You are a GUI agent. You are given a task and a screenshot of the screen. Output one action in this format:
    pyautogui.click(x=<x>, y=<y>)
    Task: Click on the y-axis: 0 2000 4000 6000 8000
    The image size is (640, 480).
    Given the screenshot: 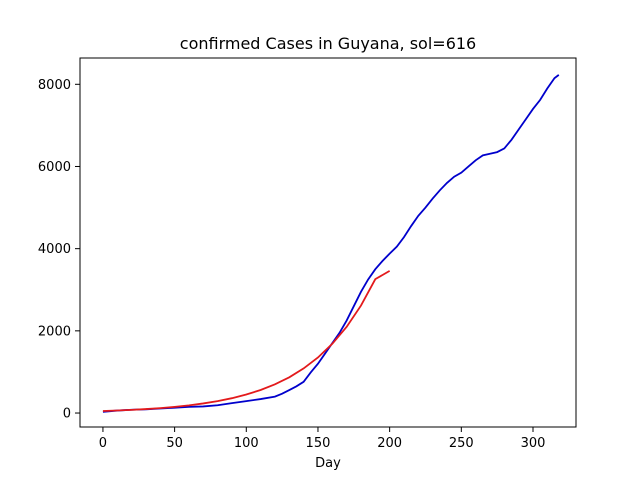 What is the action you would take?
    pyautogui.click(x=59, y=250)
    